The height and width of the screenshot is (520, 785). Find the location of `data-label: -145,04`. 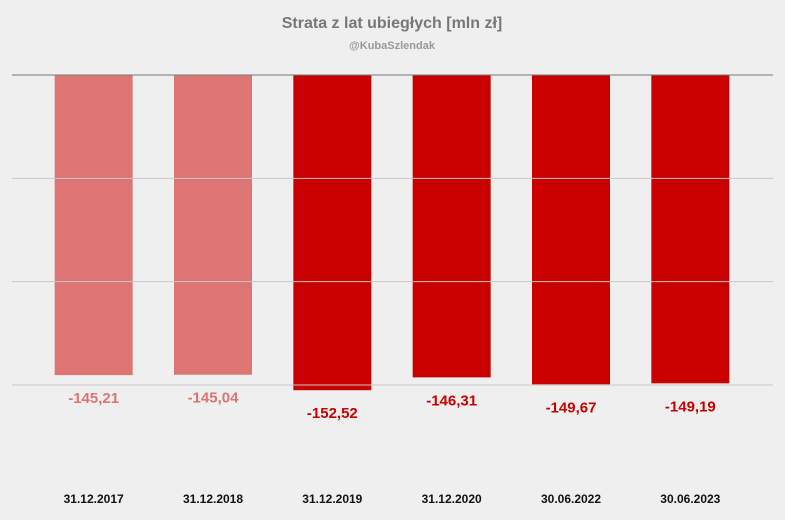

data-label: -145,04 is located at coordinates (214, 398).